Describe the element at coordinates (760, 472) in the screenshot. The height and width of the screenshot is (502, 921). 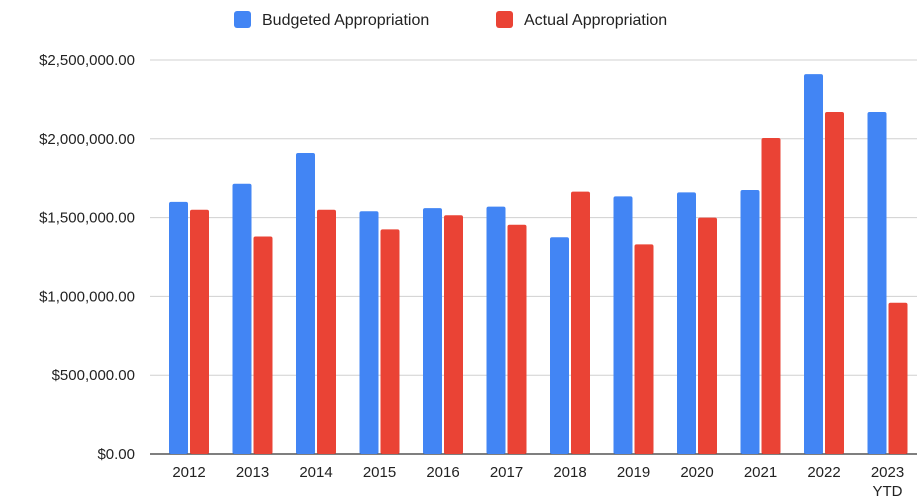
I see `x-tick-label: 2021` at that location.